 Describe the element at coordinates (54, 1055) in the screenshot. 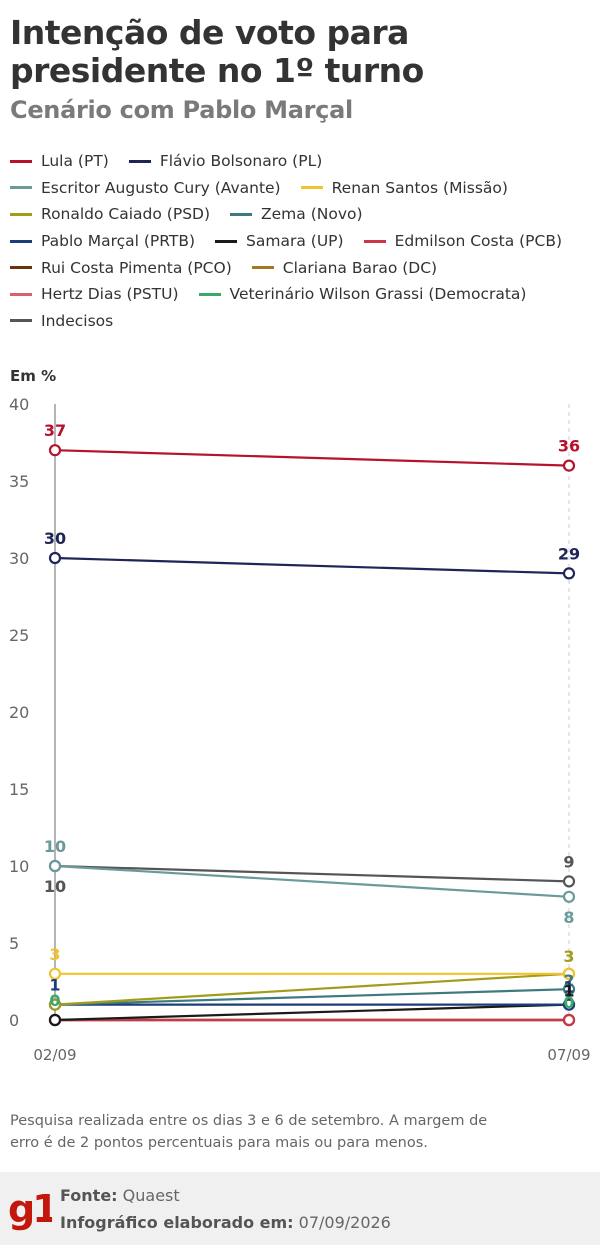

I see `x-tick-label: 02/09` at that location.